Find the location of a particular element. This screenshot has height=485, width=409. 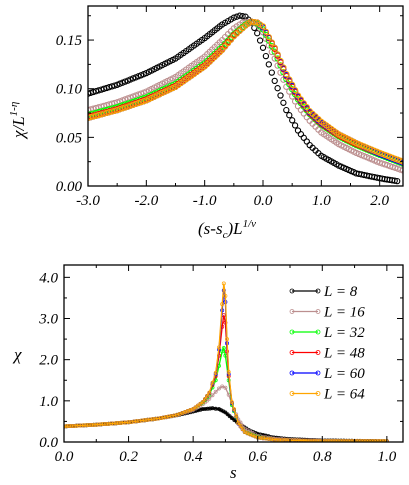

top-y-axis-label: χ/L1-η is located at coordinates (18, 121).